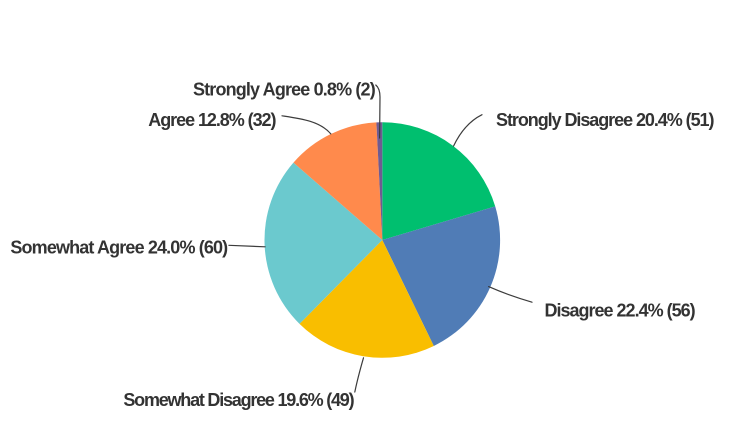  I want to click on svg-text: Somewhat Agree 24.0% (60), so click(119, 248).